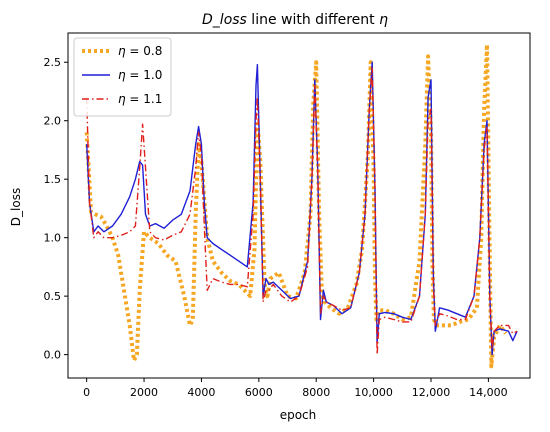  What do you see at coordinates (383, 20) in the screenshot?
I see `title-part: η` at bounding box center [383, 20].